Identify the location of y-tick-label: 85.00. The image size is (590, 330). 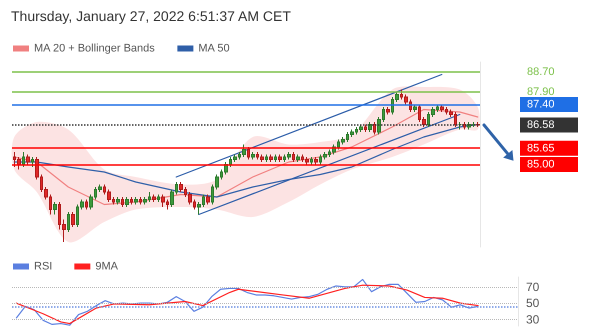
(541, 164).